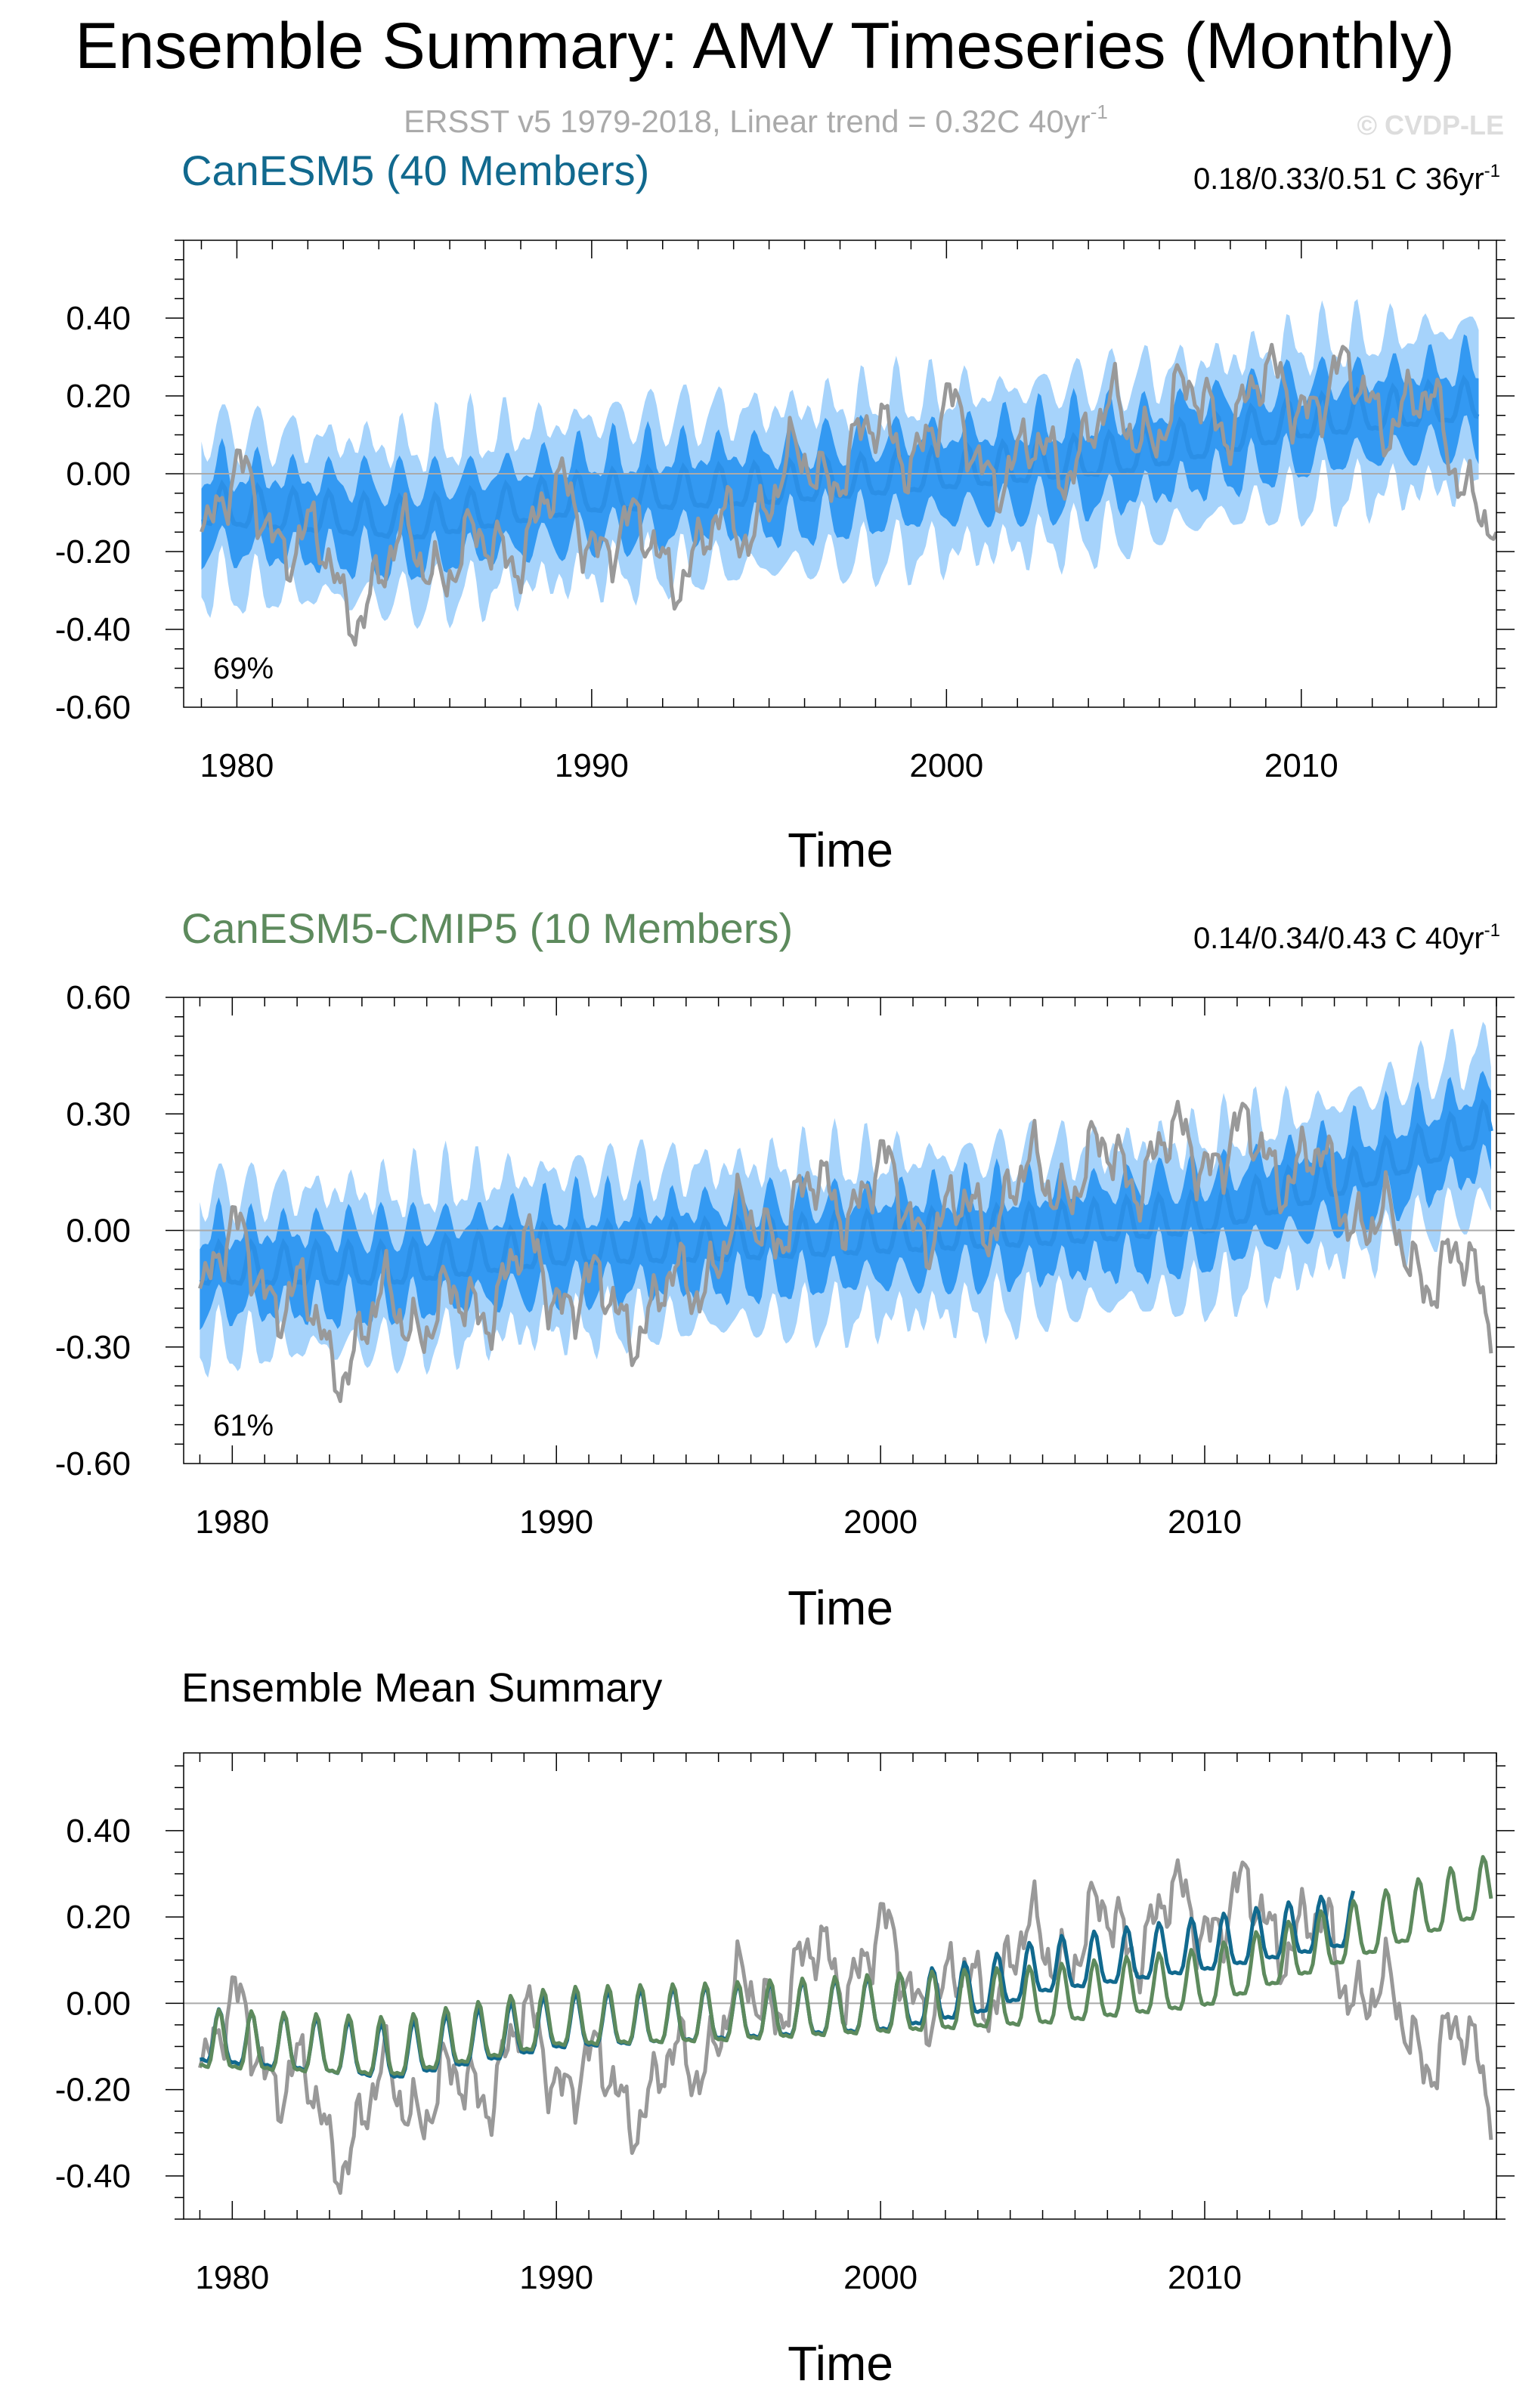 The height and width of the screenshot is (2408, 1538). What do you see at coordinates (778, 1984) in the screenshot?
I see `canesm5-mean-line` at bounding box center [778, 1984].